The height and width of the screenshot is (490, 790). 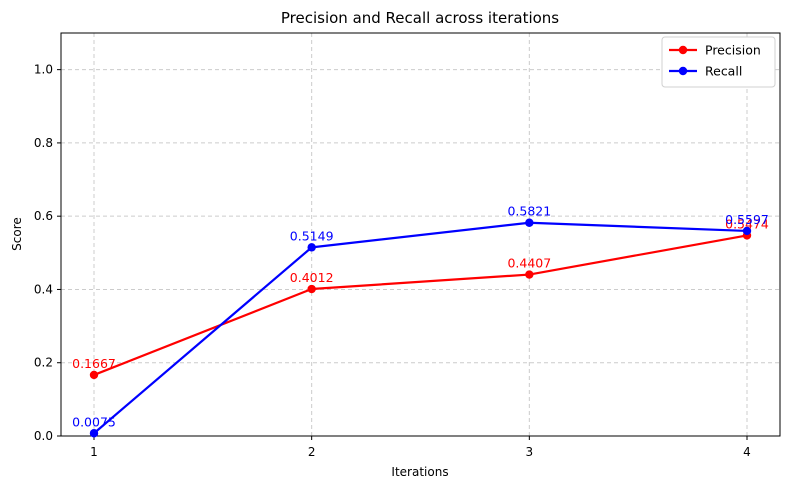 What do you see at coordinates (723, 71) in the screenshot?
I see `legend-label-recall: Recall` at bounding box center [723, 71].